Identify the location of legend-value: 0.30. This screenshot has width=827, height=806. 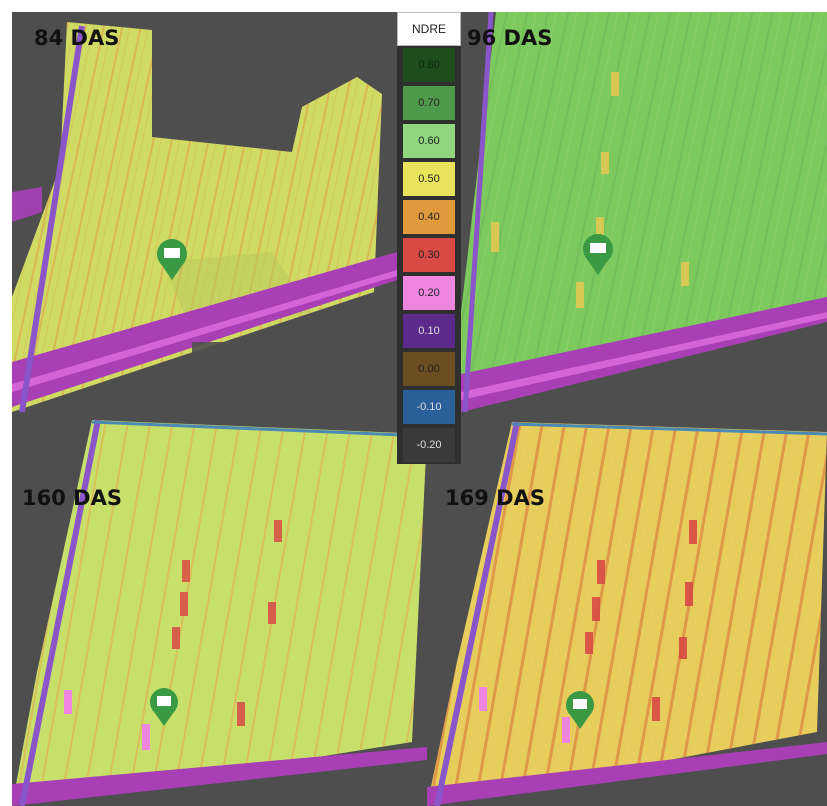
(429, 255).